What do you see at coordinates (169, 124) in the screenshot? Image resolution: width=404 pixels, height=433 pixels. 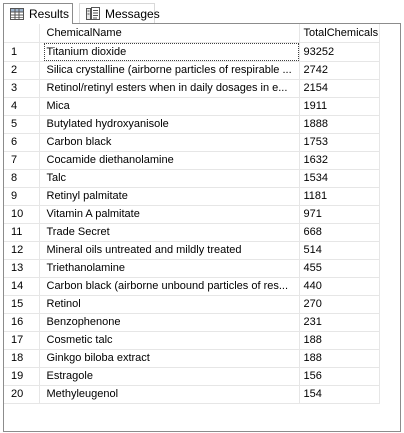 I see `cell-chemical-name: Butylated hydroxyanisole` at bounding box center [169, 124].